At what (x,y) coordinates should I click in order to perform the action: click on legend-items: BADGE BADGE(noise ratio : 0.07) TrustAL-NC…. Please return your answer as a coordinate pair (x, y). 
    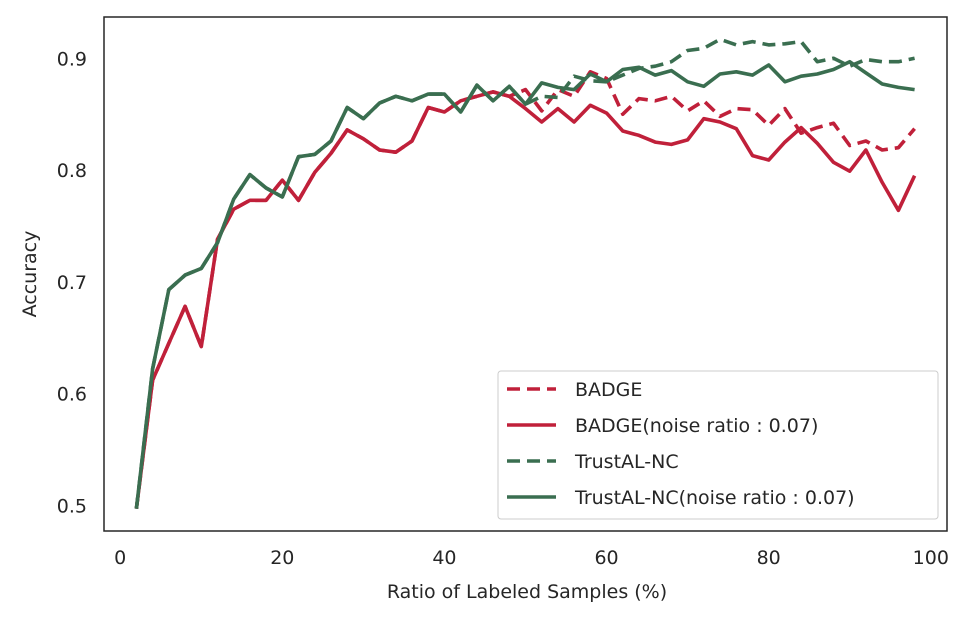
    Looking at the image, I should click on (681, 444).